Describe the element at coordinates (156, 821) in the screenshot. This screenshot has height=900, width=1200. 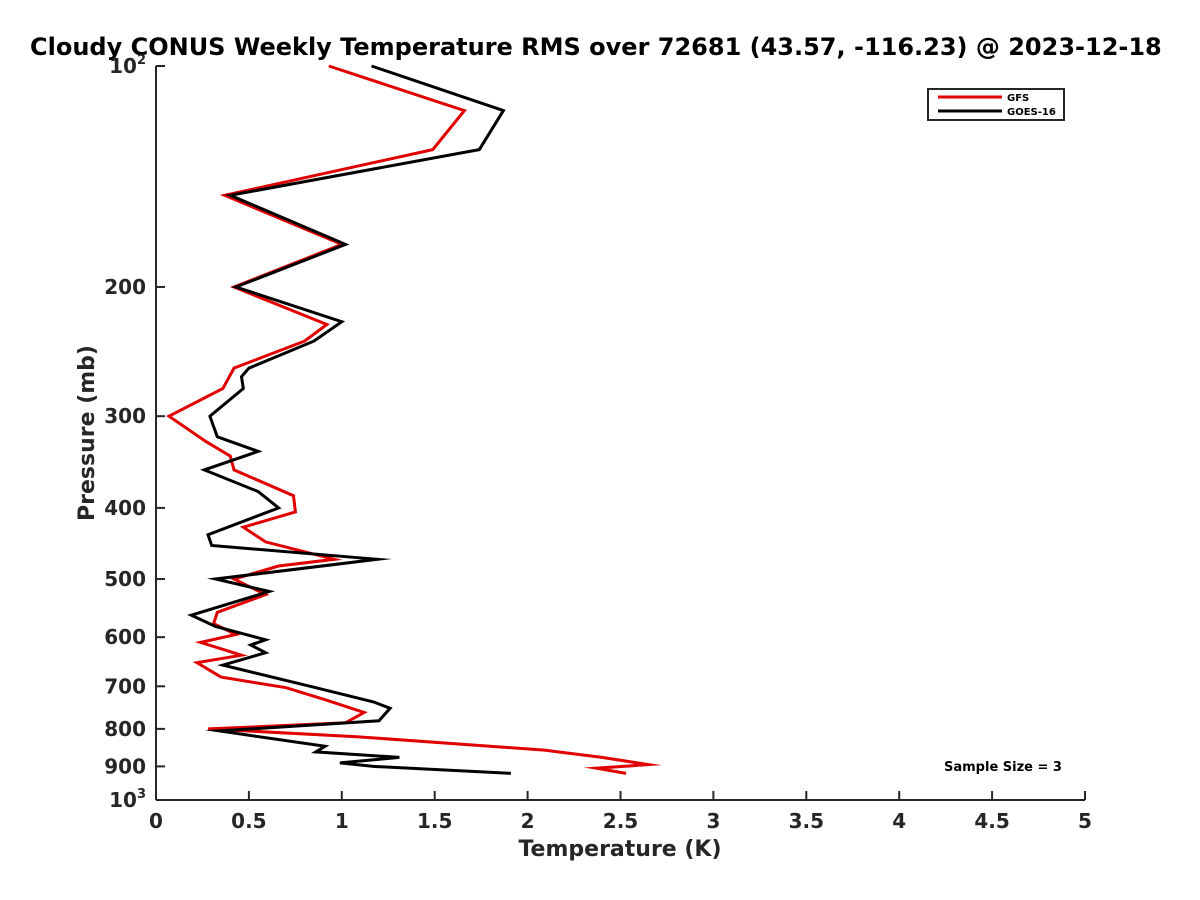
I see `x-tick-label: 0` at that location.